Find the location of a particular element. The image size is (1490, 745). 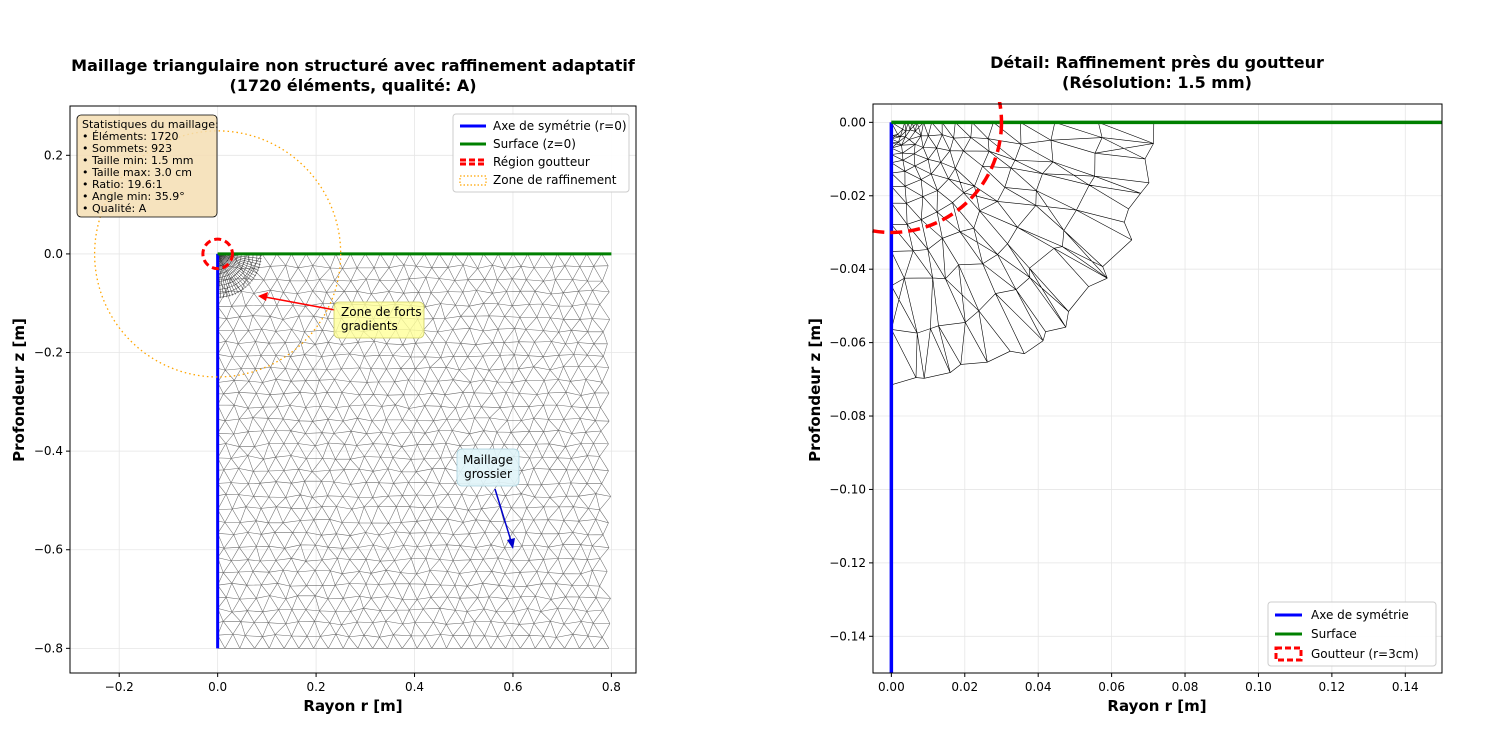

legend-label: Surface is located at coordinates (1334, 634).